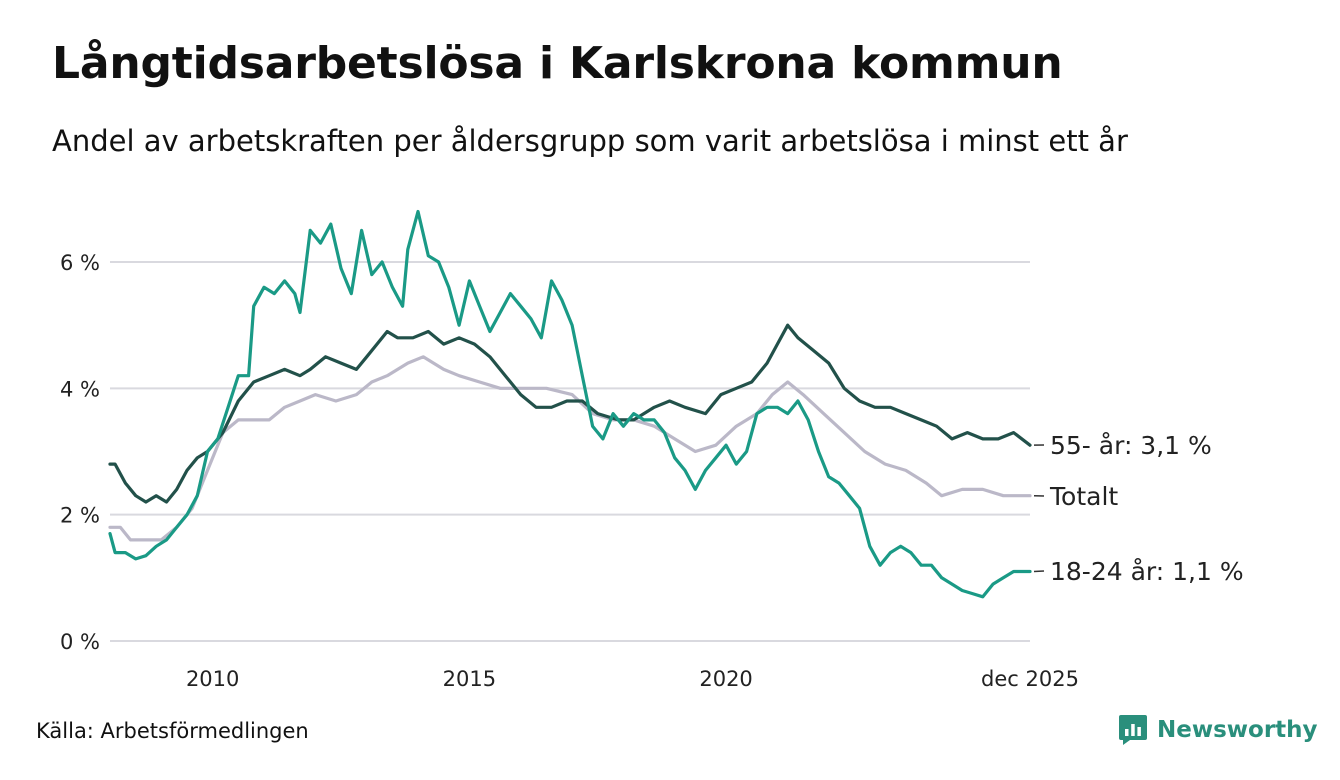  What do you see at coordinates (469, 679) in the screenshot?
I see `x-tick-label: 2015` at bounding box center [469, 679].